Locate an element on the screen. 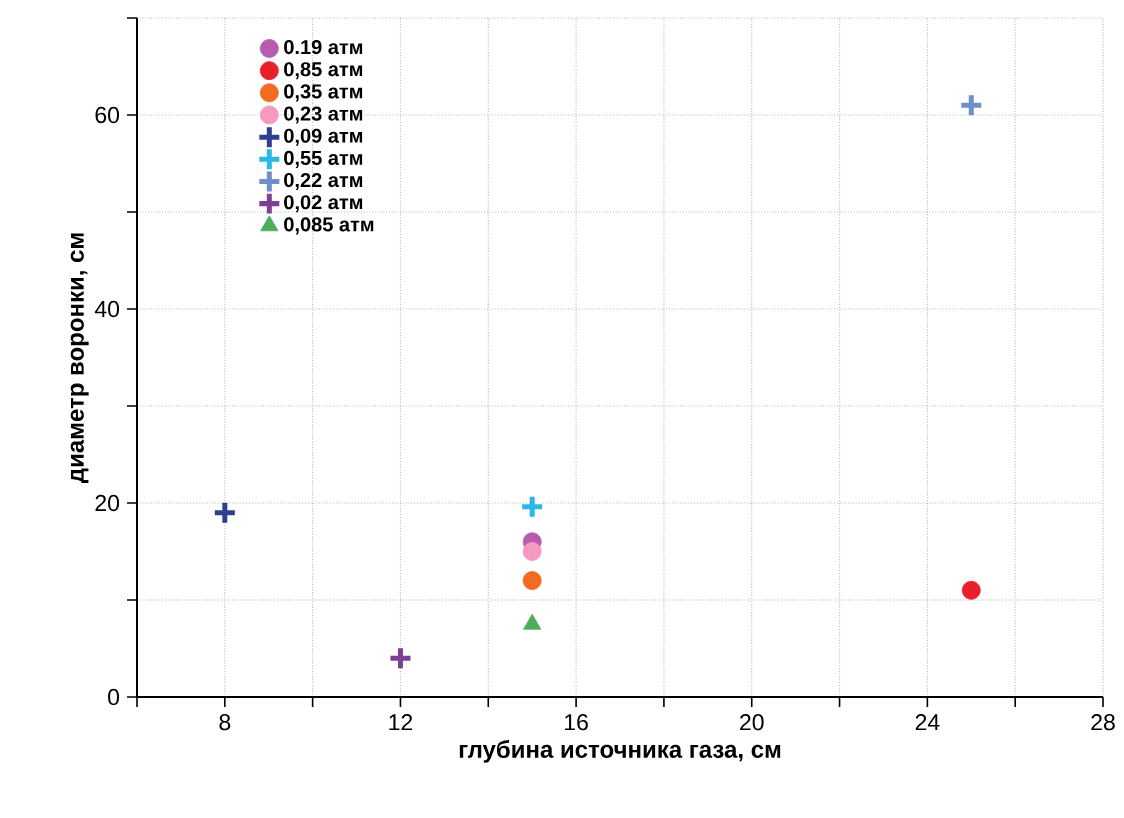 The height and width of the screenshot is (818, 1124). y-tick-label: 20 is located at coordinates (107, 503).